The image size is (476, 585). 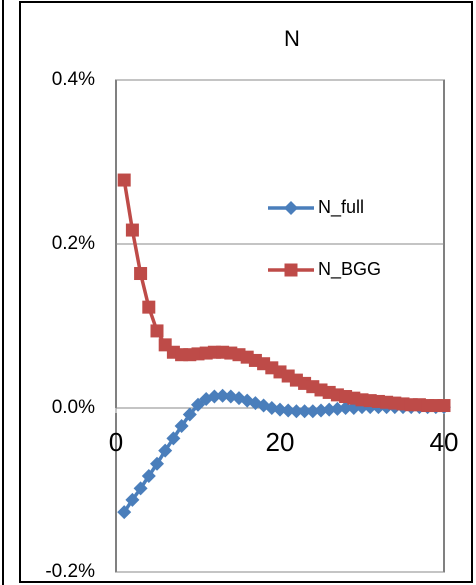 What do you see at coordinates (73, 407) in the screenshot?
I see `y-tick-label: 0.0%` at bounding box center [73, 407].